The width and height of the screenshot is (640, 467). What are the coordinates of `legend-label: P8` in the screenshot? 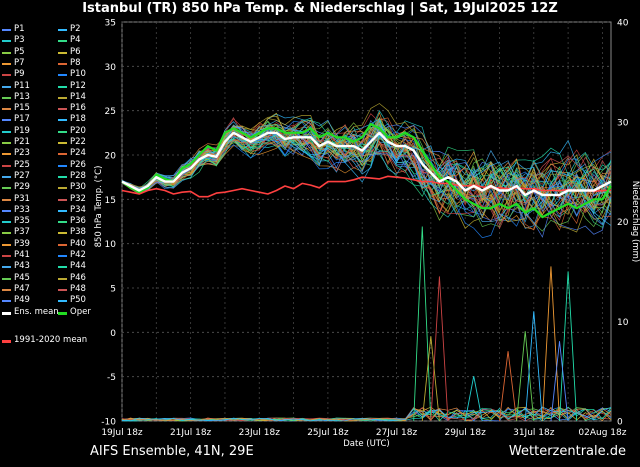 It's located at (75, 62).